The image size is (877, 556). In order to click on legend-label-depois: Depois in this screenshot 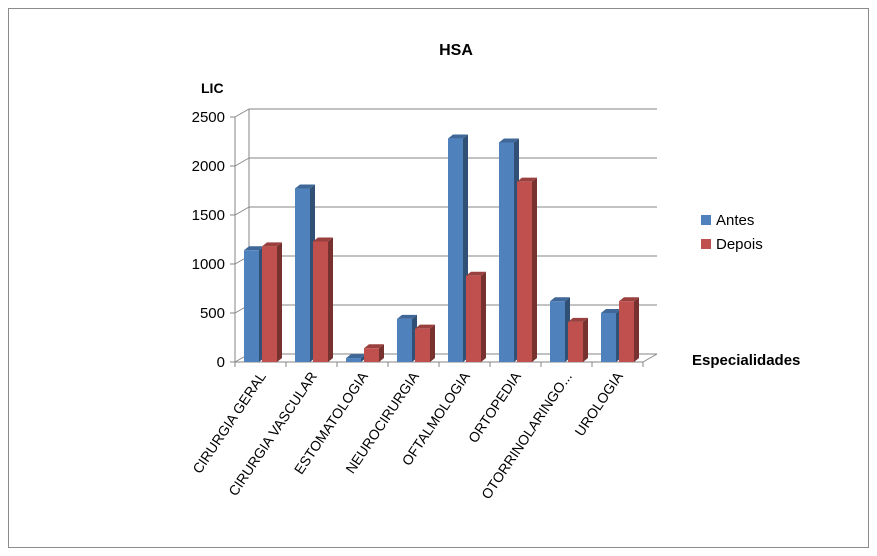, I will do `click(739, 244)`.